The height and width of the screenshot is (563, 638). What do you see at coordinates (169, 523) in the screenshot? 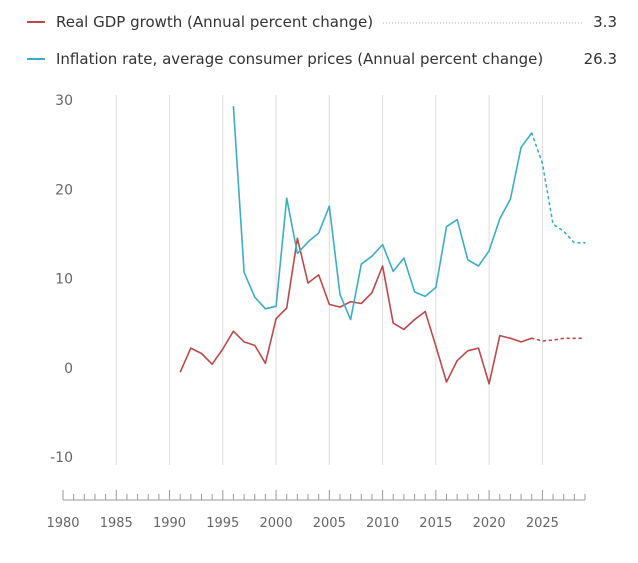
I see `x-tick-label: 1990` at bounding box center [169, 523].